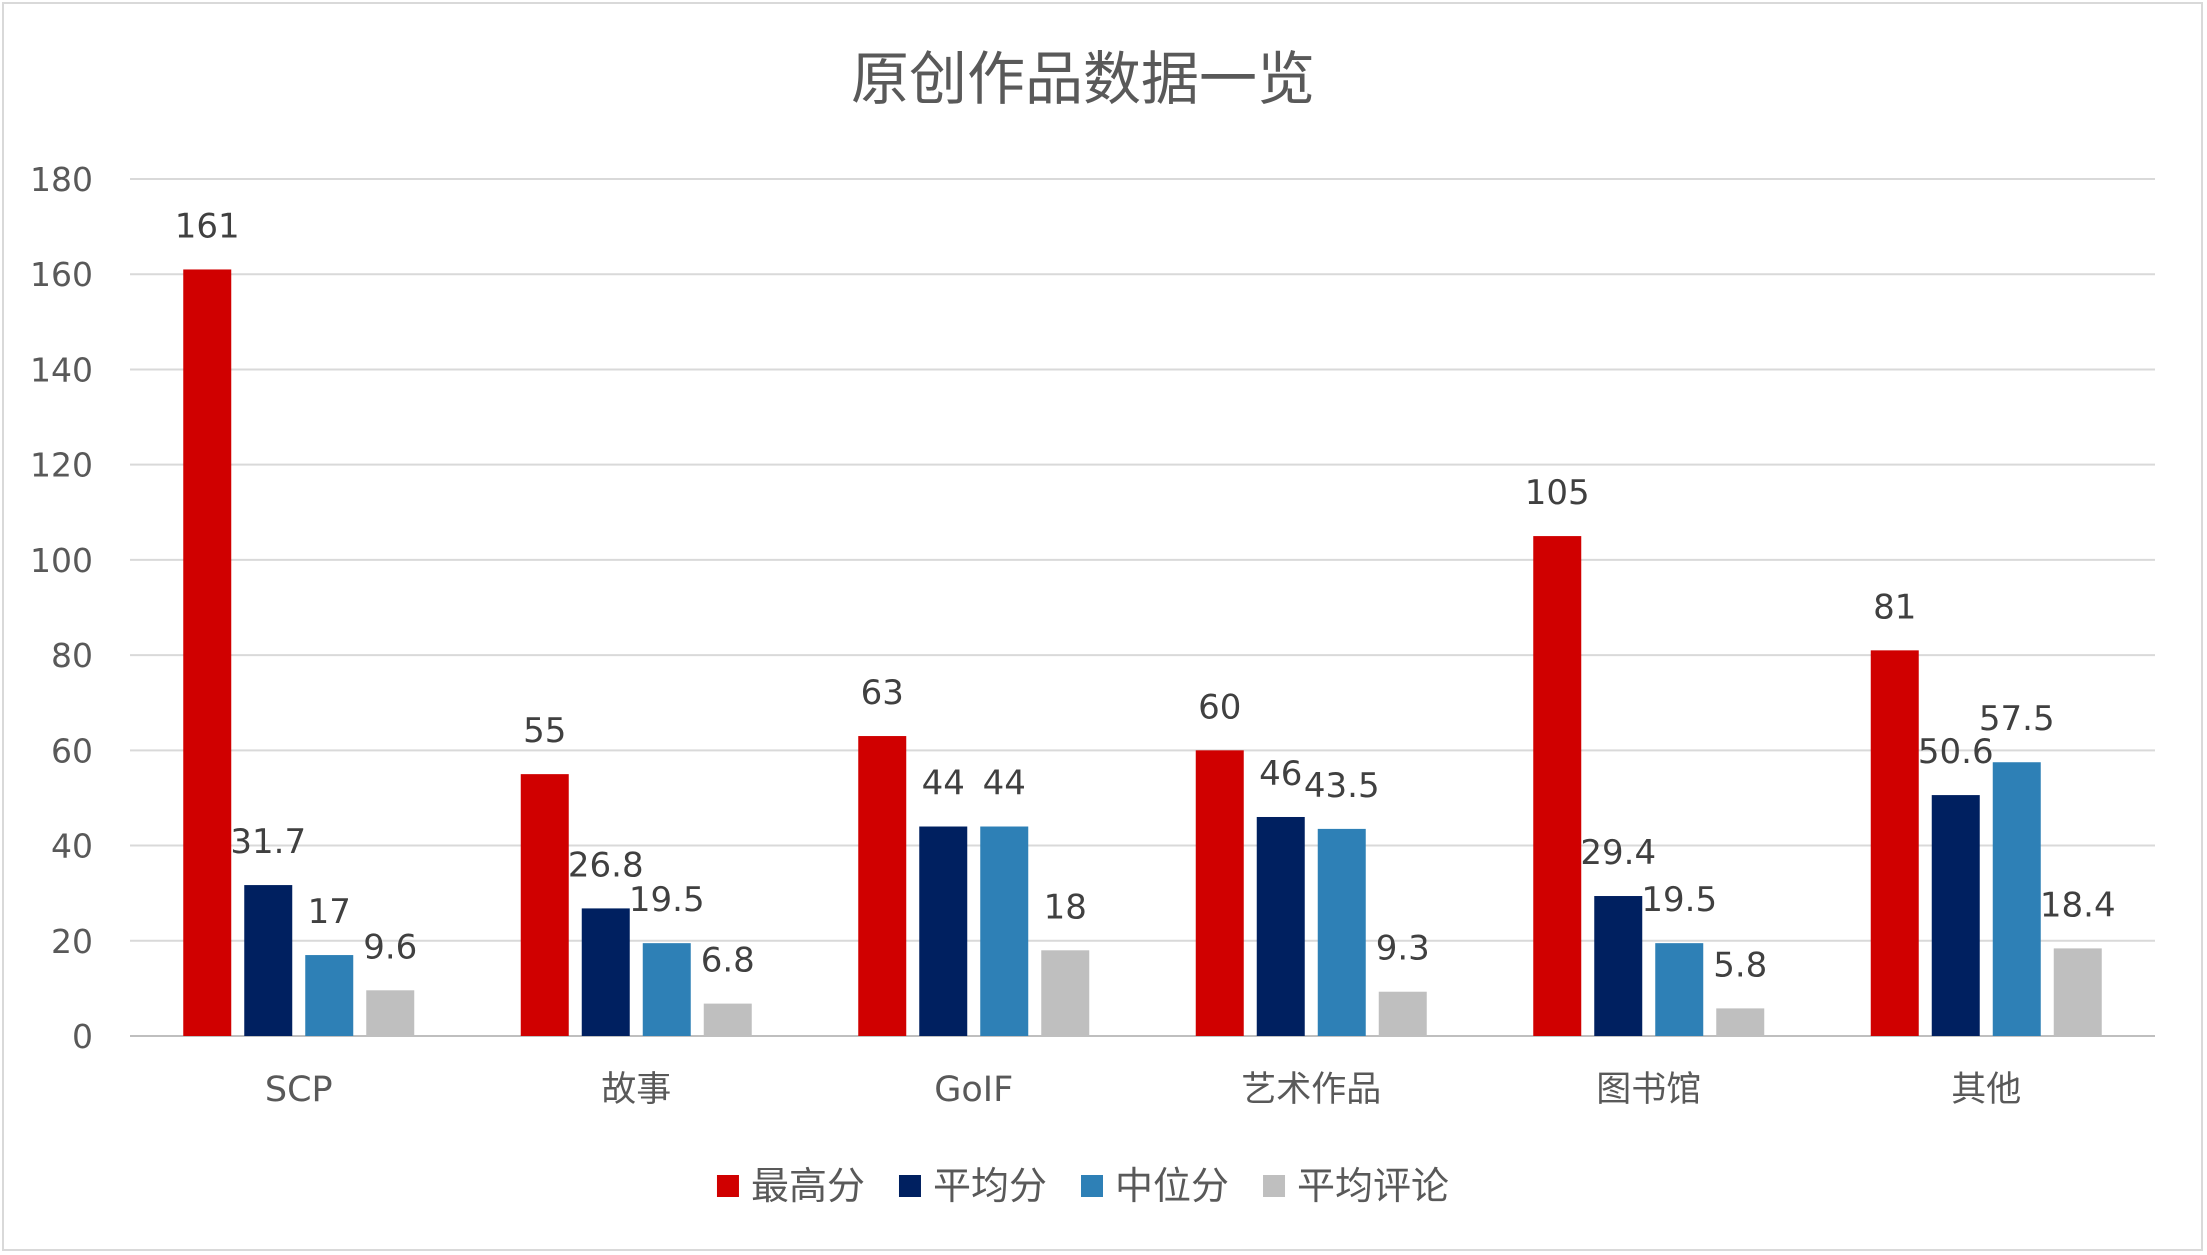 This screenshot has width=2207, height=1255. What do you see at coordinates (1143, 1090) in the screenshot?
I see `x-axis-category-labels: SCP 故事 GoIF 艺术作品 图书馆 其他` at bounding box center [1143, 1090].